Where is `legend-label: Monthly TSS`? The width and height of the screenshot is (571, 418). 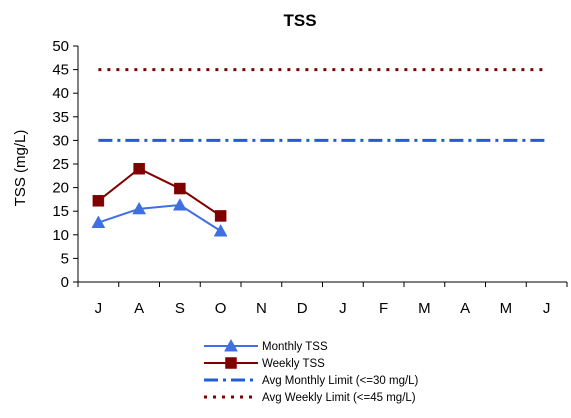 legend-label: Monthly TSS is located at coordinates (295, 347).